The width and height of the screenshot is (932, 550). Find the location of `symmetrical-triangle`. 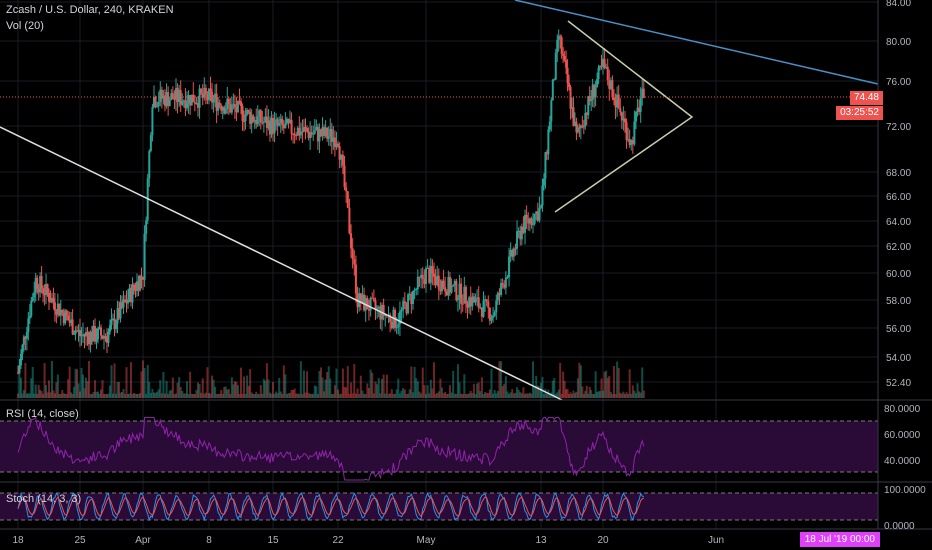

symmetrical-triangle is located at coordinates (624, 116).